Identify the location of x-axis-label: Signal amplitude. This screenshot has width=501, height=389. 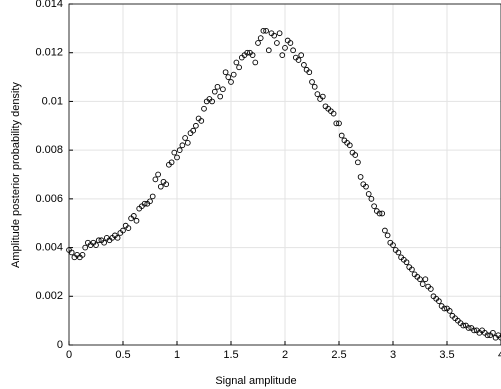
(255, 381).